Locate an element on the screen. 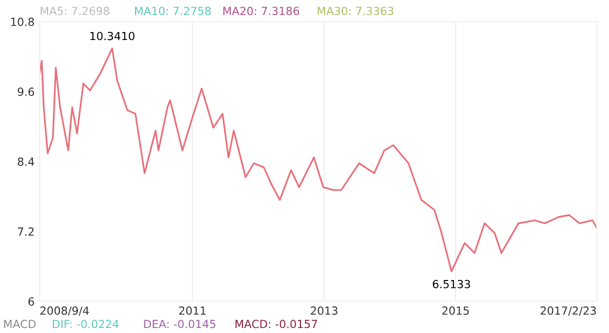 The height and width of the screenshot is (333, 609). text: MA20: 7.3186 is located at coordinates (261, 11).